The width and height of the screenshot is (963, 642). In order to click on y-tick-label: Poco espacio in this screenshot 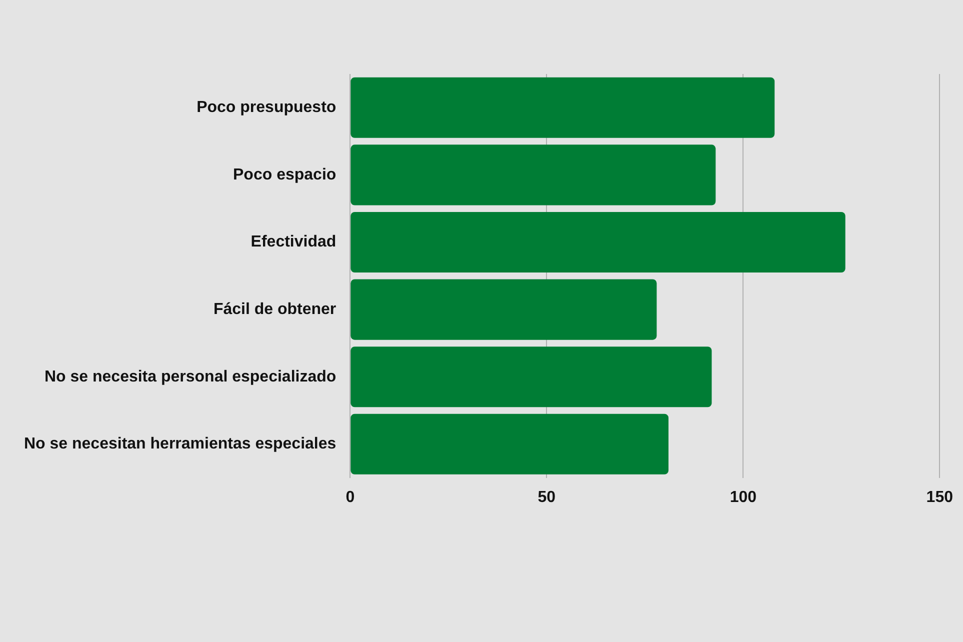, I will do `click(284, 175)`.